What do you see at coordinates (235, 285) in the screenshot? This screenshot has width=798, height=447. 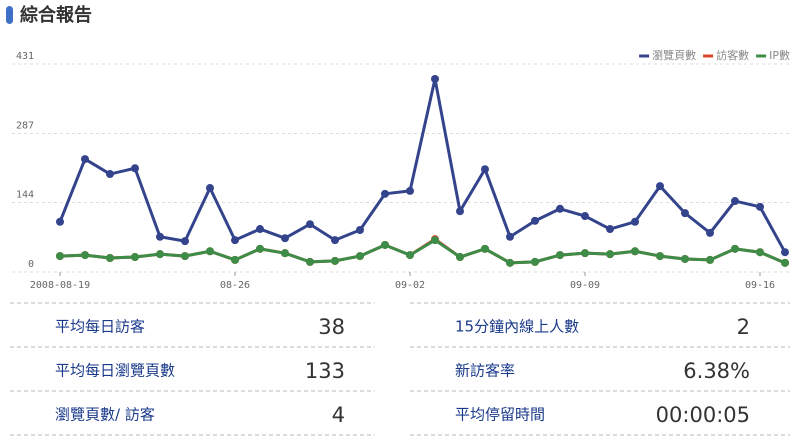 I see `x-tick-label: 08-26` at bounding box center [235, 285].